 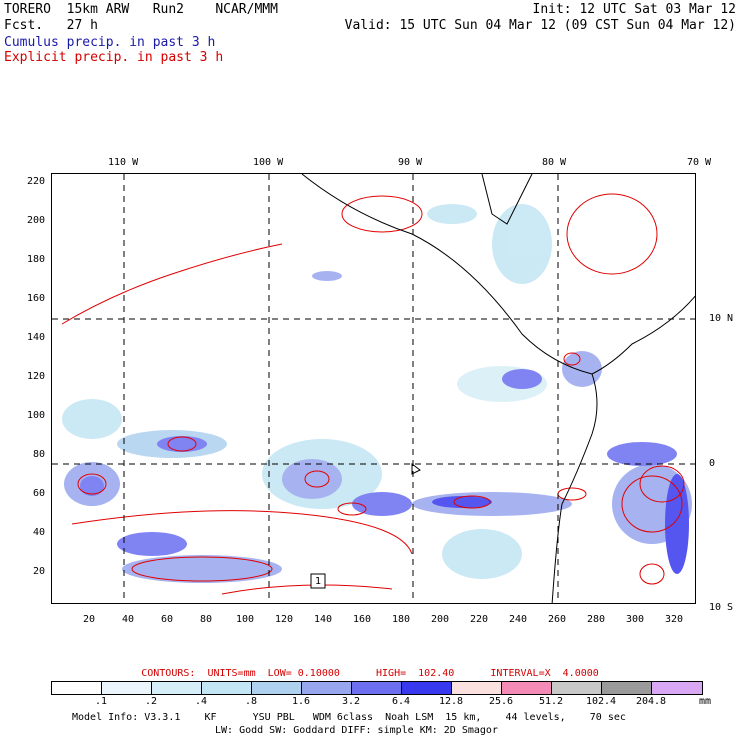 I want to click on x-tick: 240, so click(x=518, y=619).